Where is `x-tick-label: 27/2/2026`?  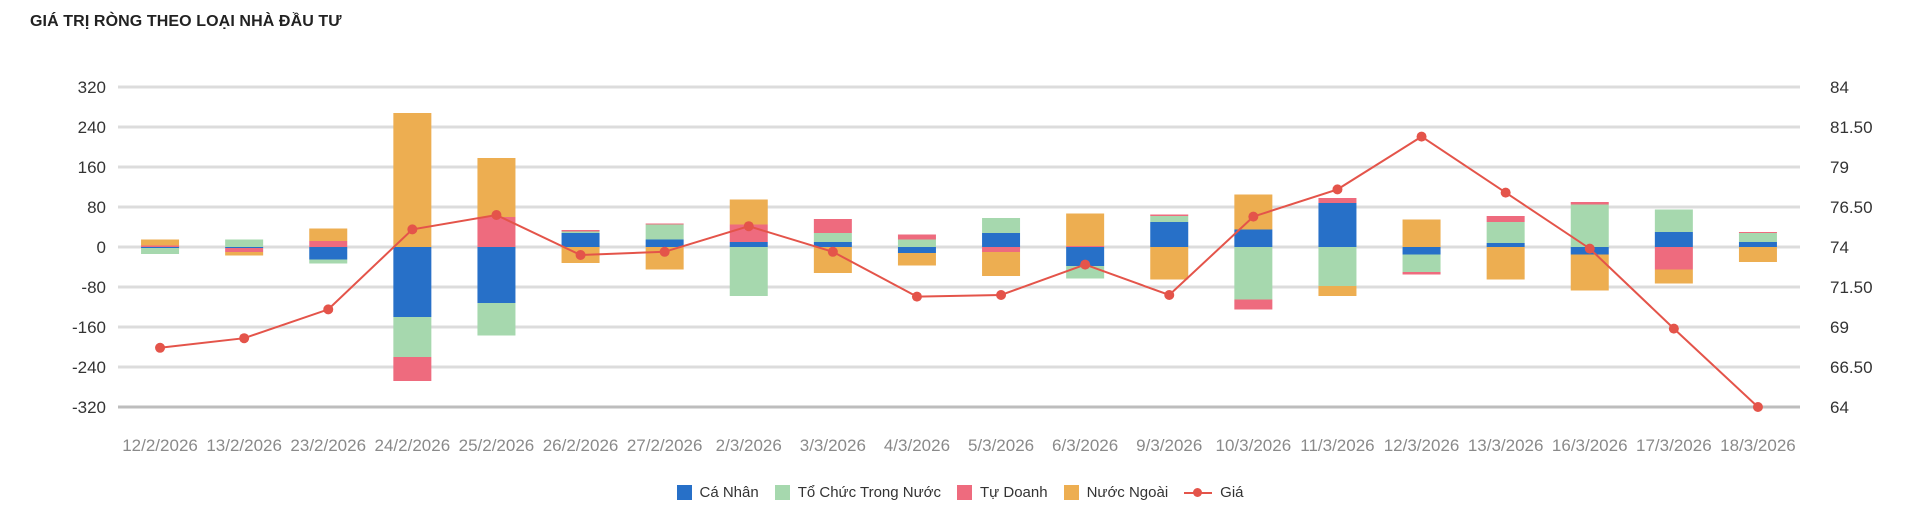 x-tick-label: 27/2/2026 is located at coordinates (665, 445).